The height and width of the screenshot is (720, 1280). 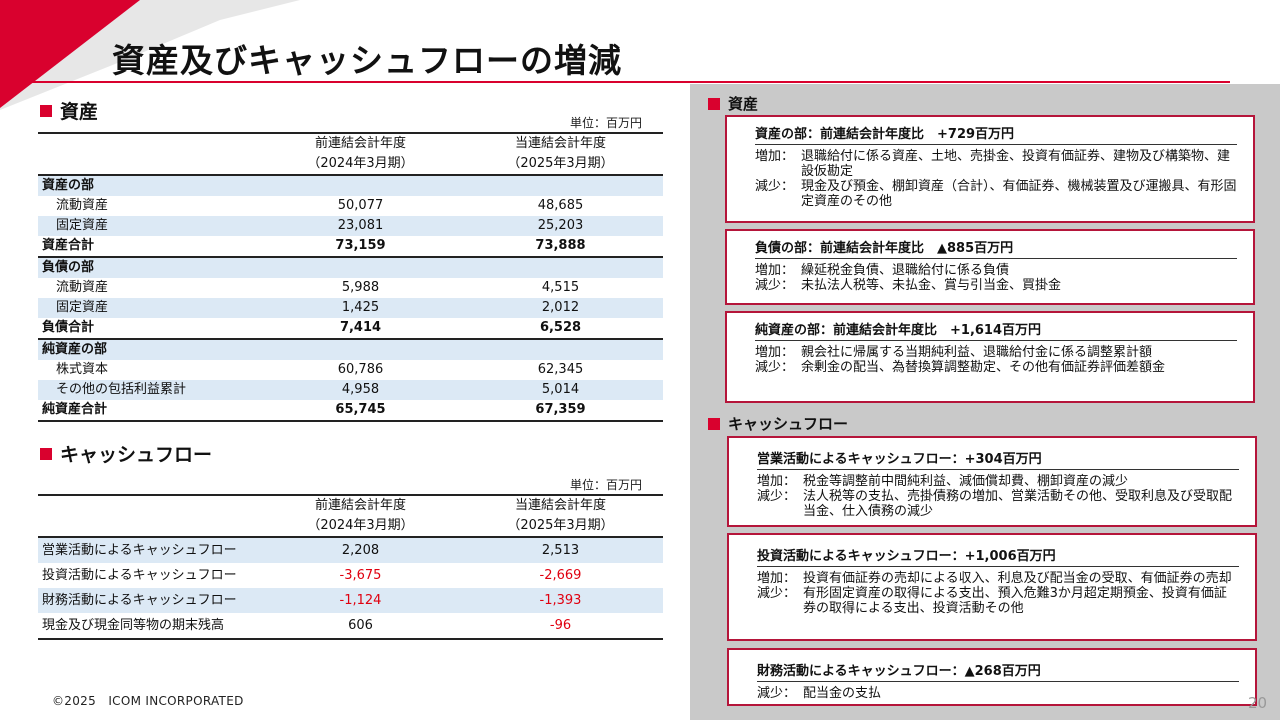 I want to click on page-number: 20, so click(x=1258, y=703).